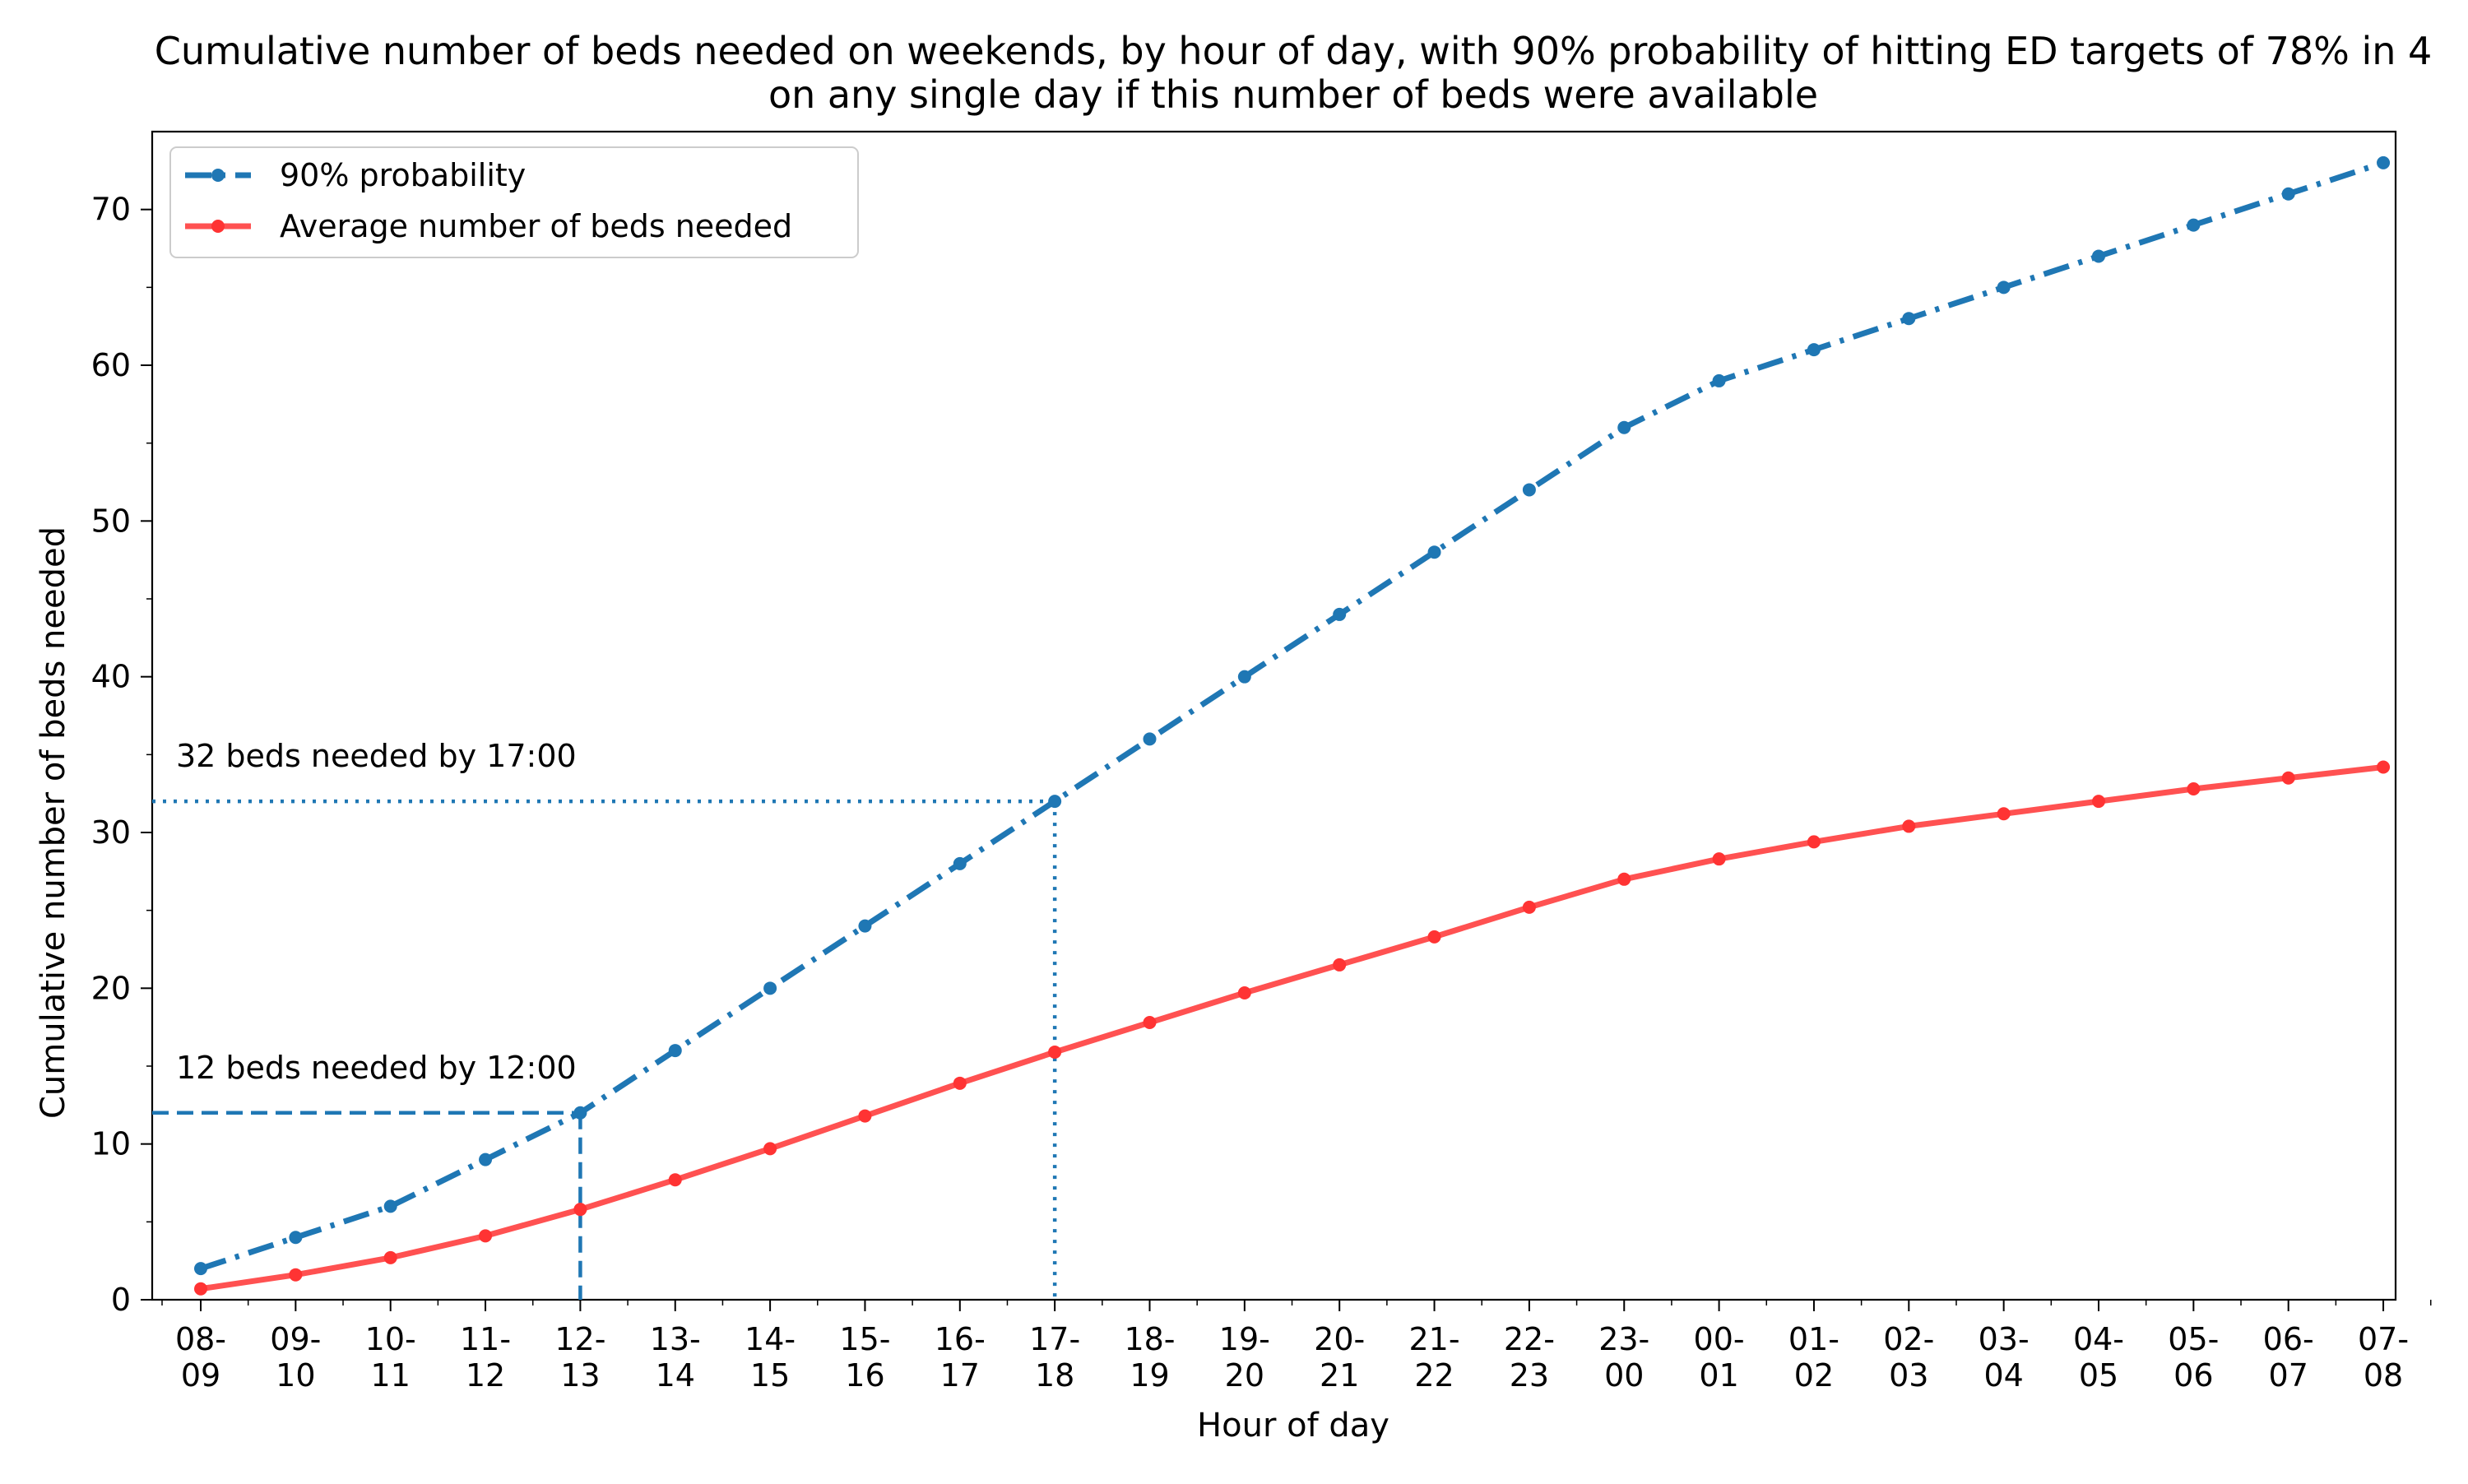  I want to click on x-tick-label: 02, so click(1814, 1375).